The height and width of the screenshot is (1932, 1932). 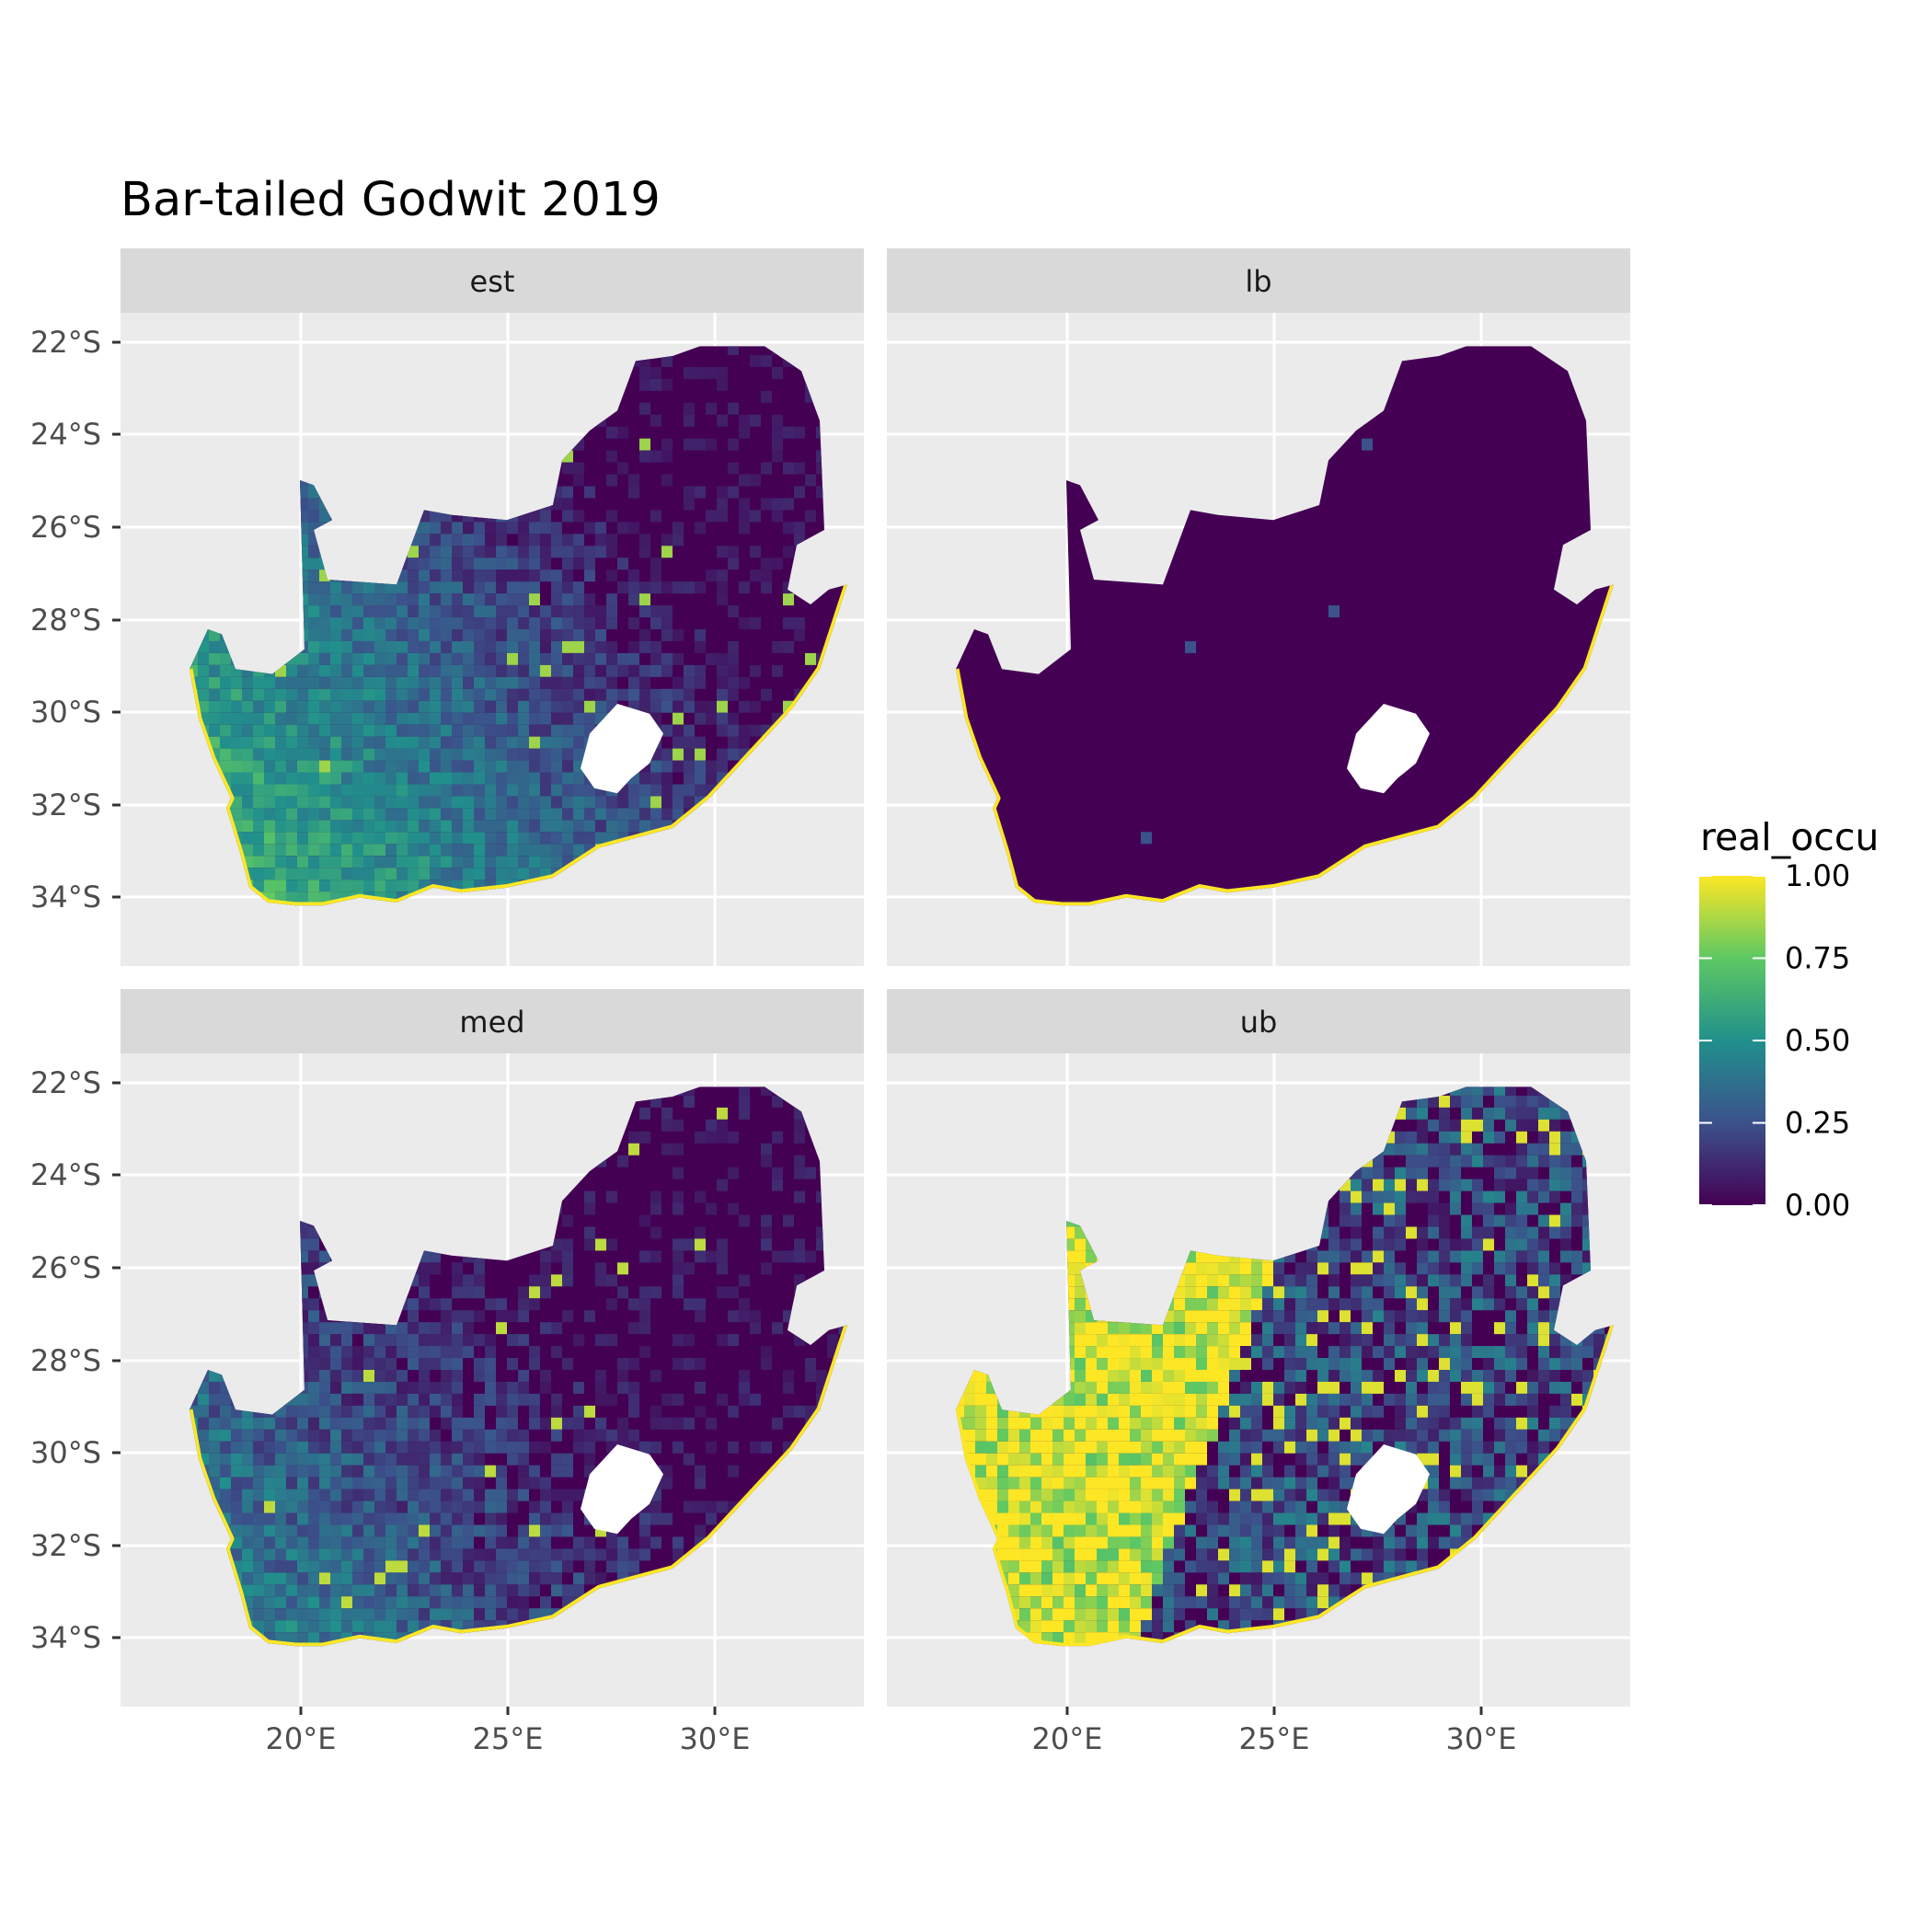 What do you see at coordinates (493, 1348) in the screenshot?
I see `facet-med: med` at bounding box center [493, 1348].